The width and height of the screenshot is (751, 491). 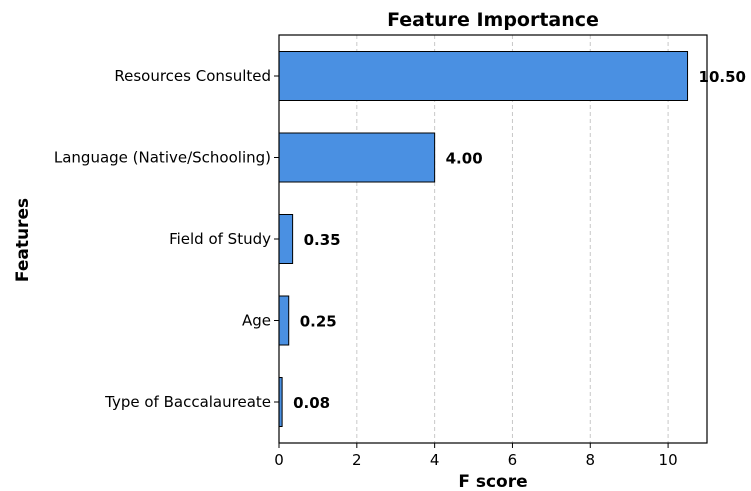 I want to click on x-axis-ticks: 0 2 4 6 8 10, so click(x=476, y=456).